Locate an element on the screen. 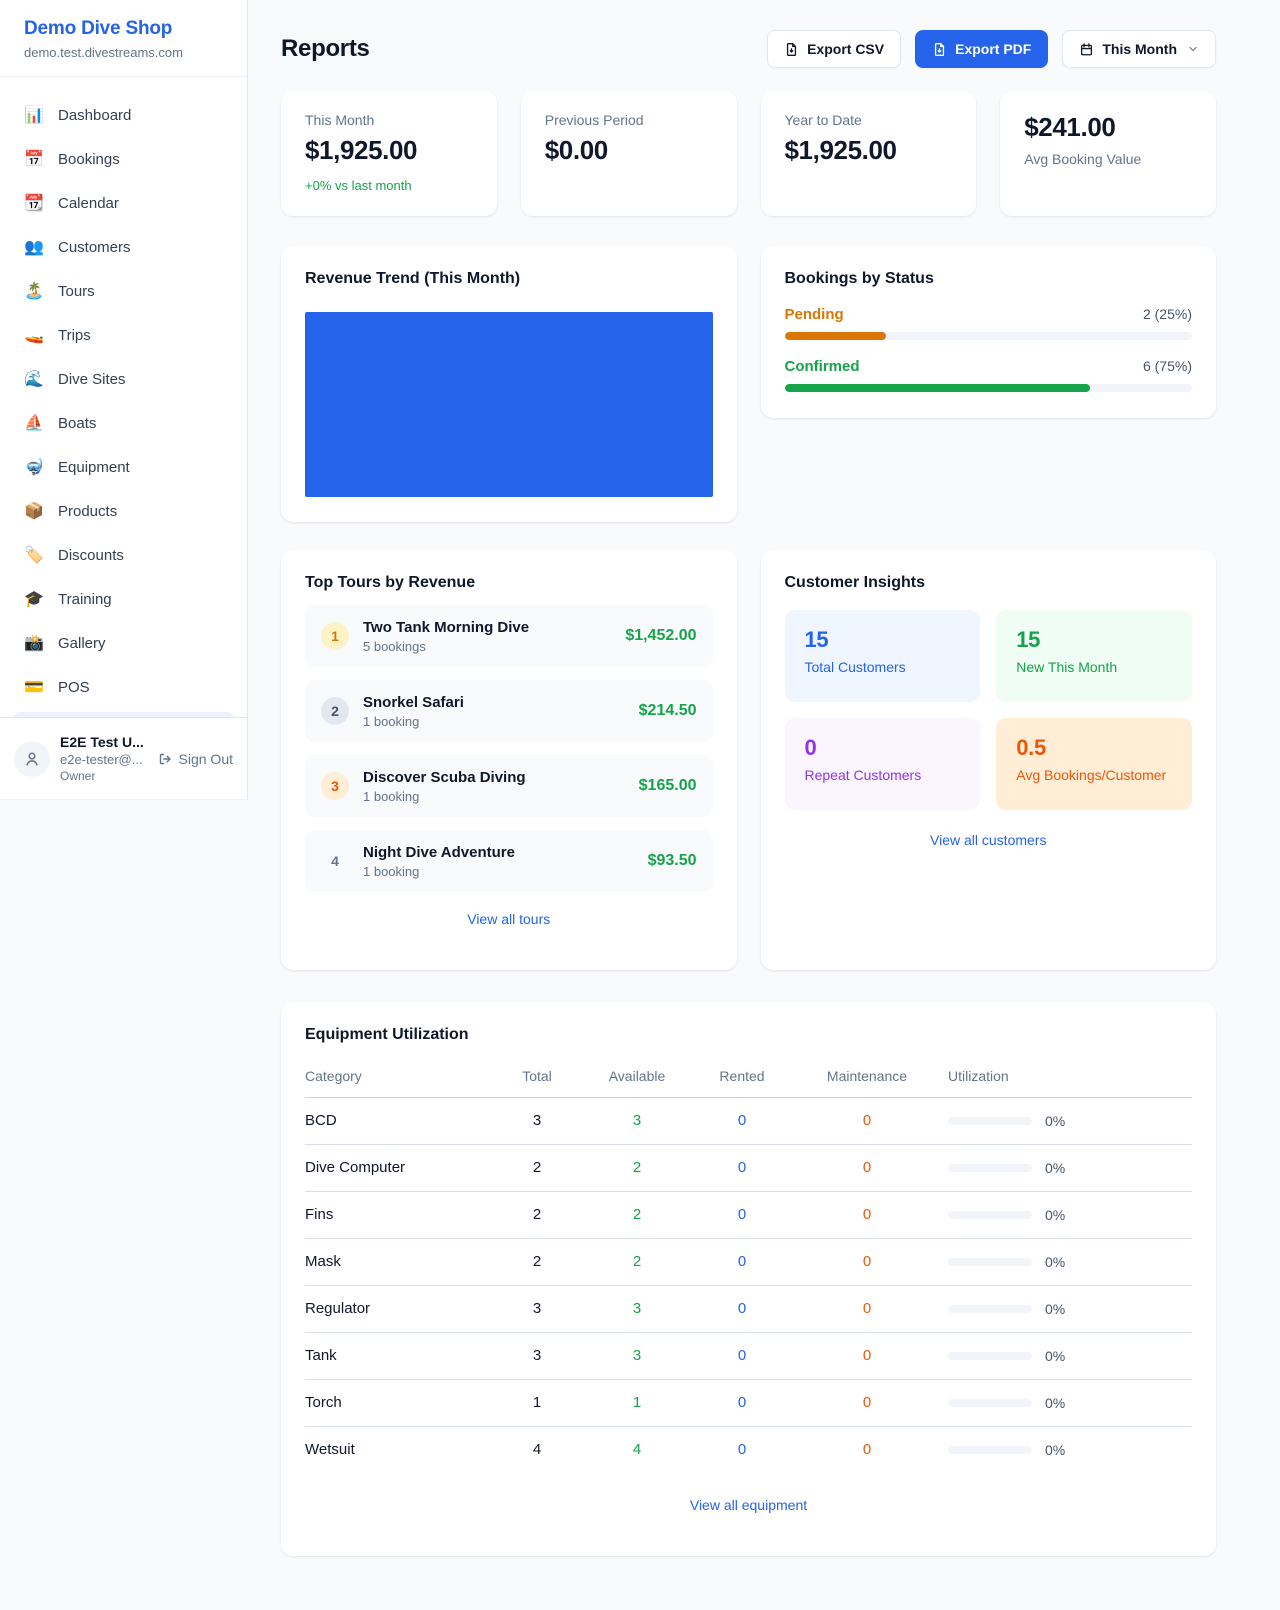 The height and width of the screenshot is (1610, 1280). stat-value: $241.00 is located at coordinates (1070, 127).